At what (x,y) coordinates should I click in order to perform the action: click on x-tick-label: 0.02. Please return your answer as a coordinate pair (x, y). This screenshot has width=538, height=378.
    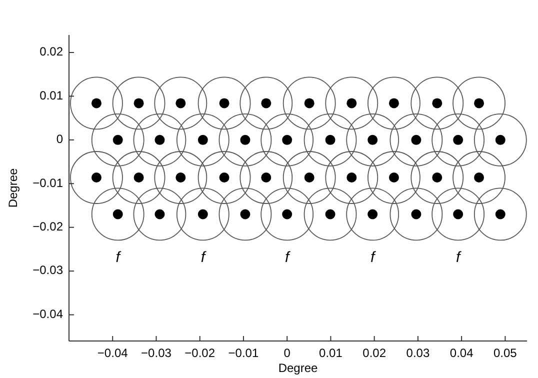
    Looking at the image, I should click on (374, 353).